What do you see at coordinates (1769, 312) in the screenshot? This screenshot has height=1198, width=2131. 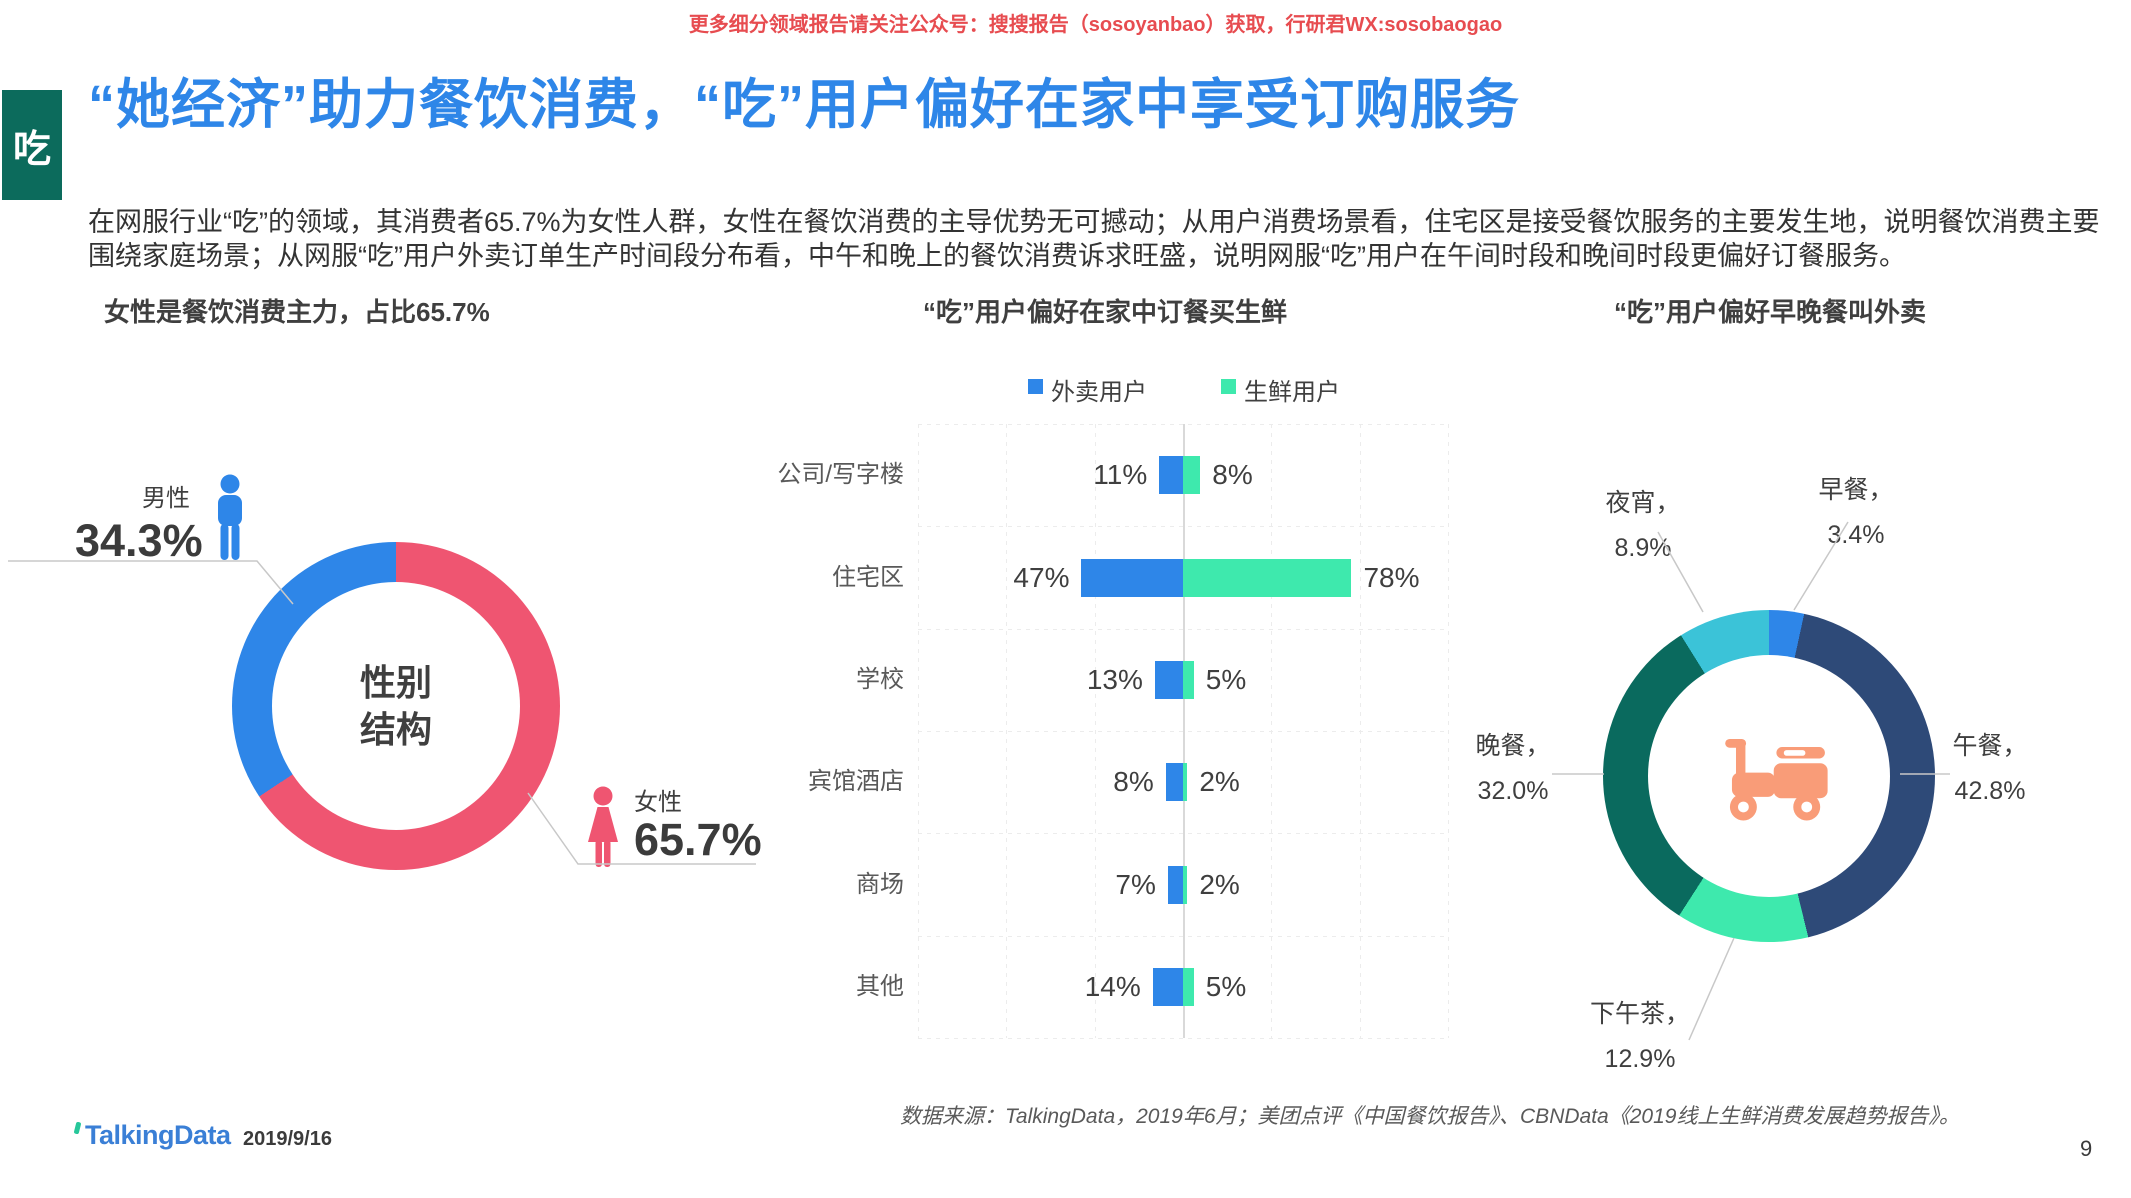 I see `chart-title-mealtime: “吃”用户偏好早晚餐叫外卖` at bounding box center [1769, 312].